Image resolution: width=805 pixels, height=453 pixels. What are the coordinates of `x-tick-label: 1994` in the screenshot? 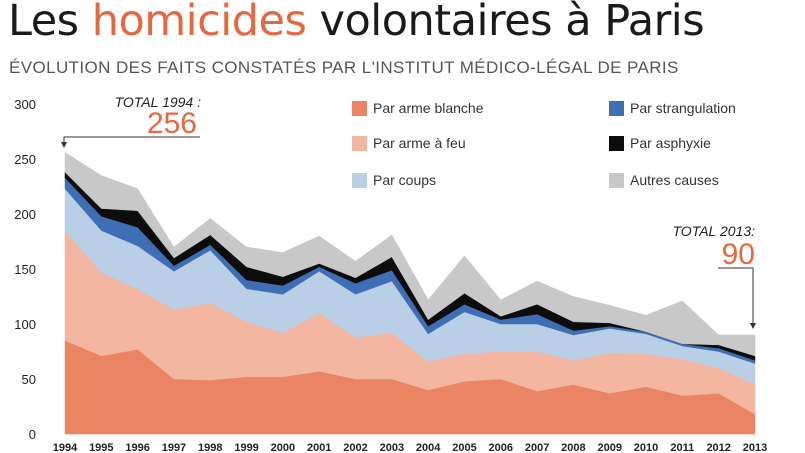 It's located at (65, 447).